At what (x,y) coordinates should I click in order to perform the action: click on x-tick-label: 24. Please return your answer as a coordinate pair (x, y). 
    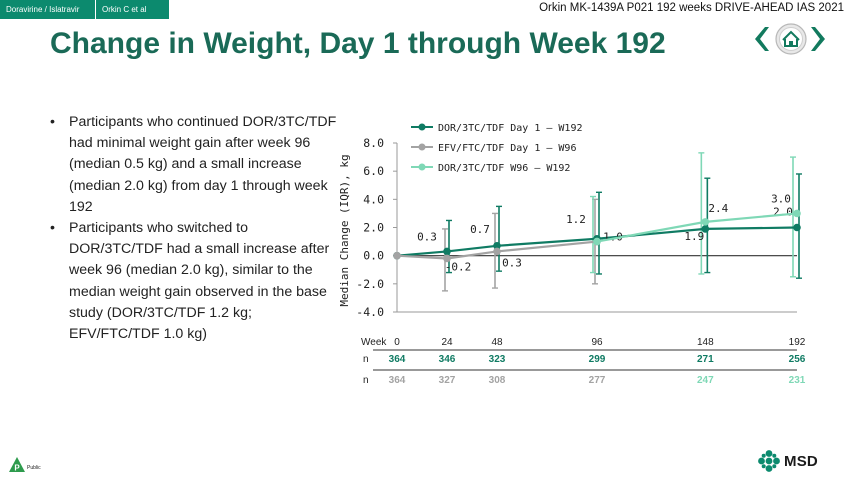
    Looking at the image, I should click on (447, 342).